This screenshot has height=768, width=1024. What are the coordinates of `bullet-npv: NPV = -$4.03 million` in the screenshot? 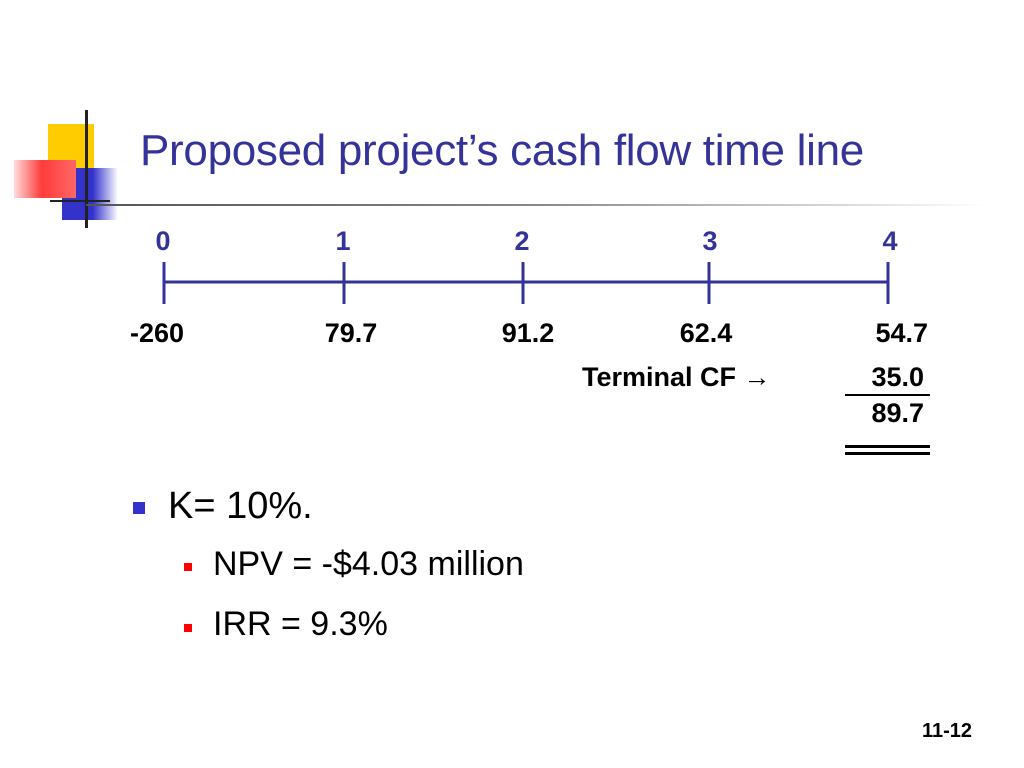 It's located at (368, 564).